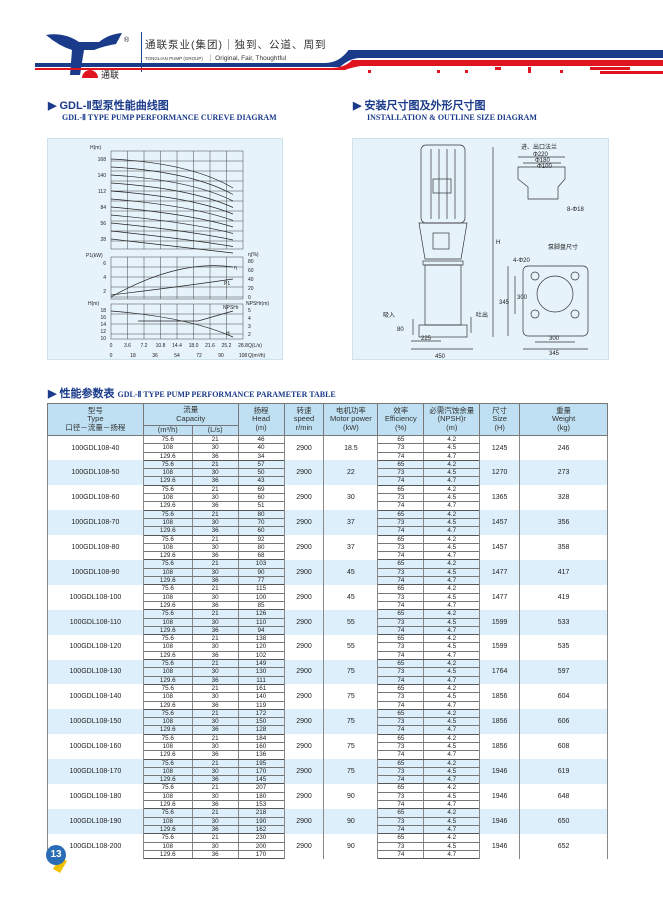 The image size is (663, 900). Describe the element at coordinates (563, 547) in the screenshot. I see `cell-weight: 358` at that location.